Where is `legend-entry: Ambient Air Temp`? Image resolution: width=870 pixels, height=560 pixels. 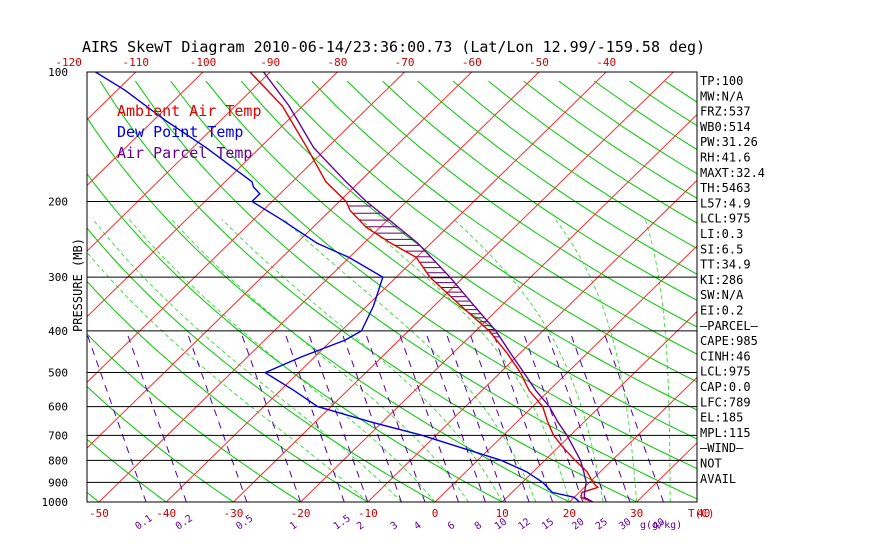 legend-entry: Ambient Air Temp is located at coordinates (189, 111).